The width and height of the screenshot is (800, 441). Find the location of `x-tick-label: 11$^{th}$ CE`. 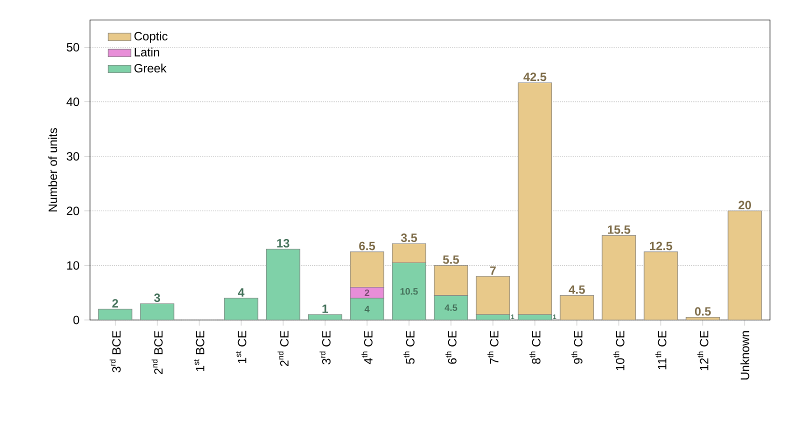

x-tick-label: 11$^{th}$ CE is located at coordinates (660, 350).